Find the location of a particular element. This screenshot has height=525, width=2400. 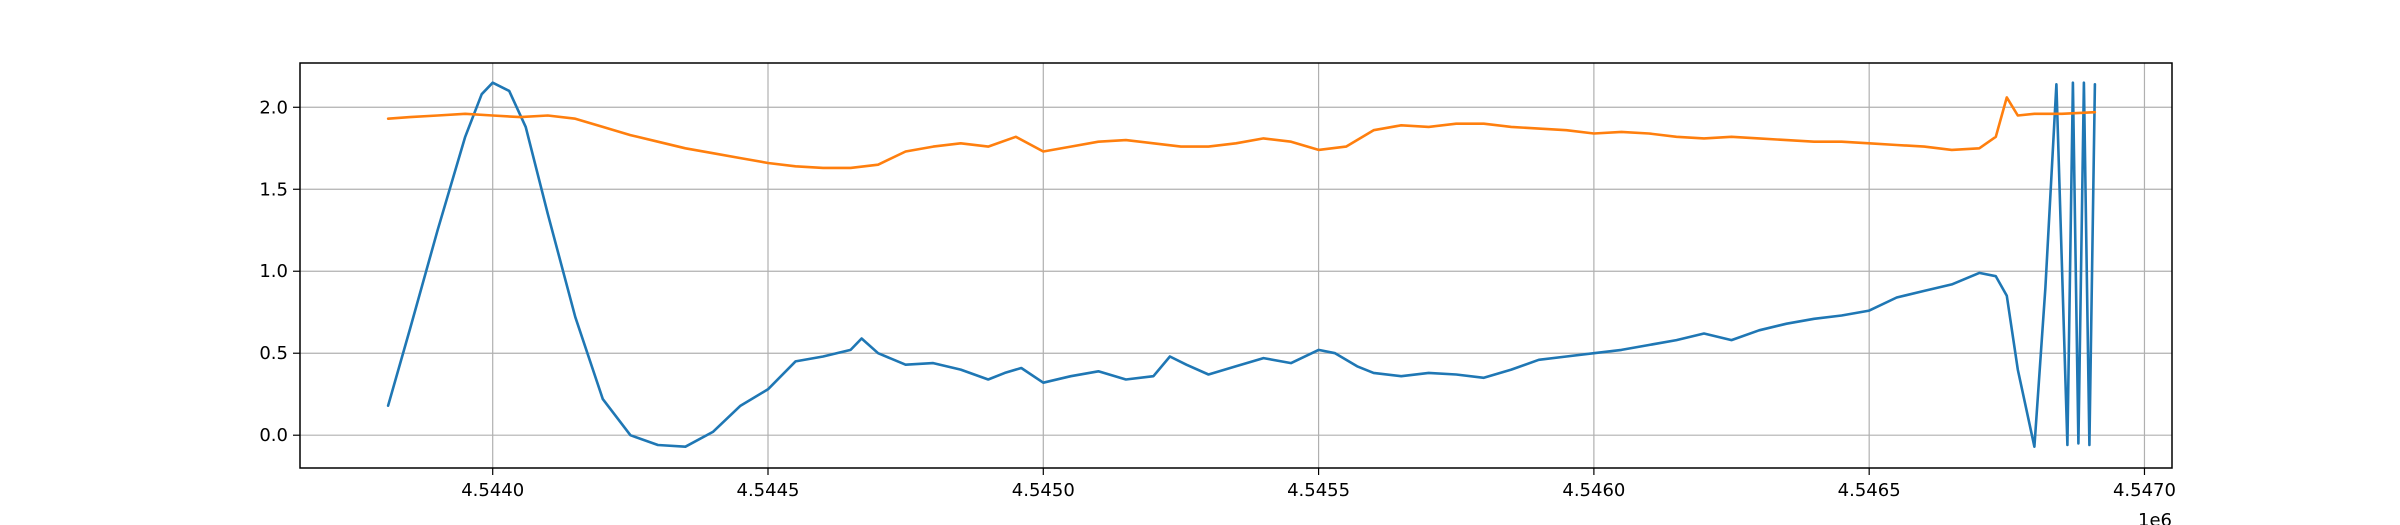

y-tick-label: 2.0 is located at coordinates (273, 107).